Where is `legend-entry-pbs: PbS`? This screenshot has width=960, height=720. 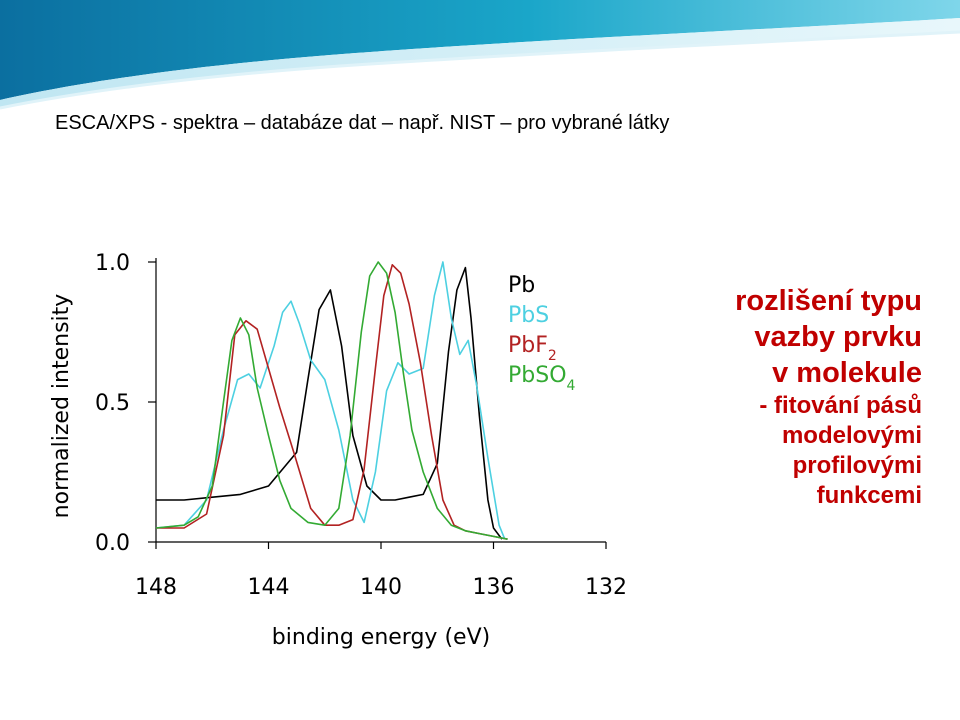
legend-entry-pbs: PbS is located at coordinates (528, 315).